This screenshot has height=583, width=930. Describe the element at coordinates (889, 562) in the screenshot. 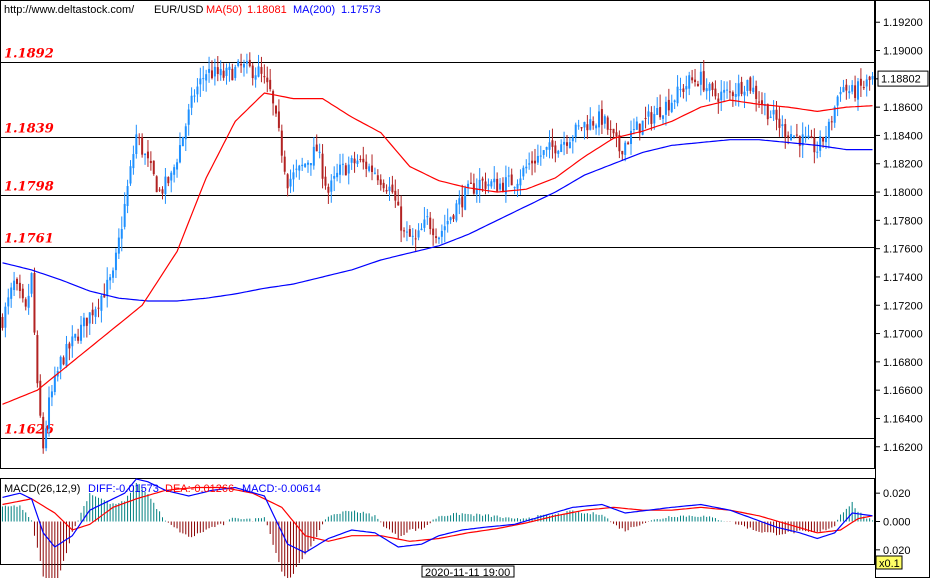

I see `zoom-indicator: x0.1` at that location.